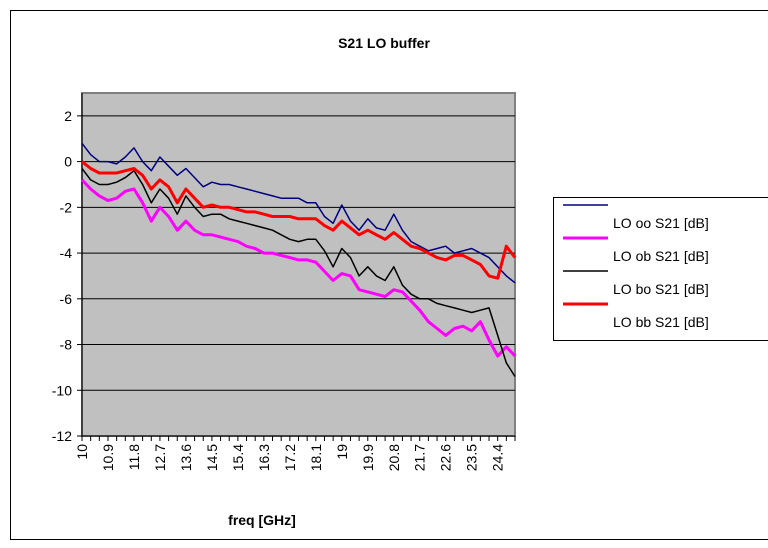 Image resolution: width=768 pixels, height=548 pixels. What do you see at coordinates (238, 457) in the screenshot?
I see `x-tick-label: 15.4` at bounding box center [238, 457].